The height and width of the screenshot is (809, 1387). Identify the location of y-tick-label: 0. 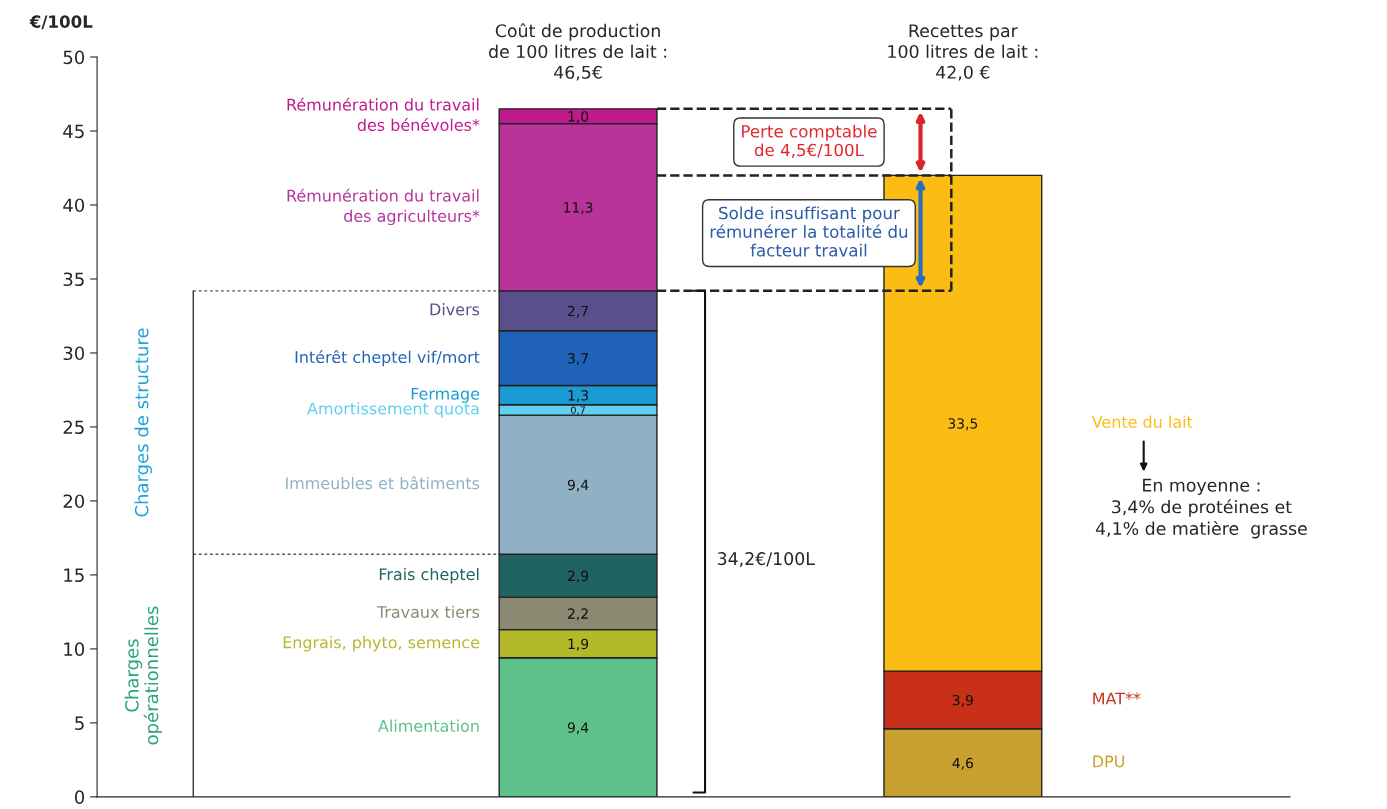
(79, 797).